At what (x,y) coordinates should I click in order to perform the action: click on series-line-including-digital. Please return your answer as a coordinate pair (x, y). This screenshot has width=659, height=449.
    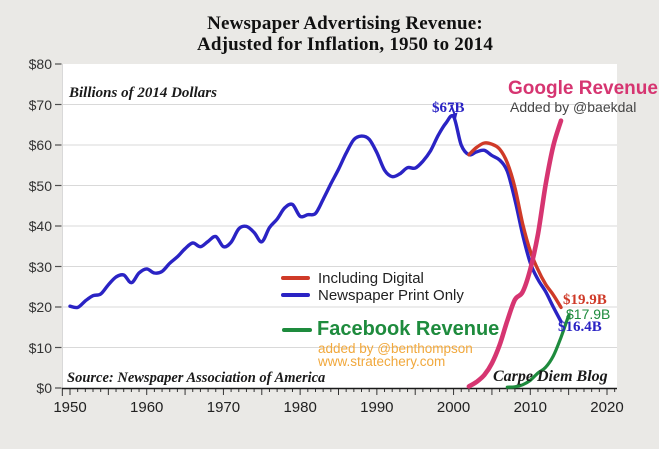
    Looking at the image, I should click on (515, 225).